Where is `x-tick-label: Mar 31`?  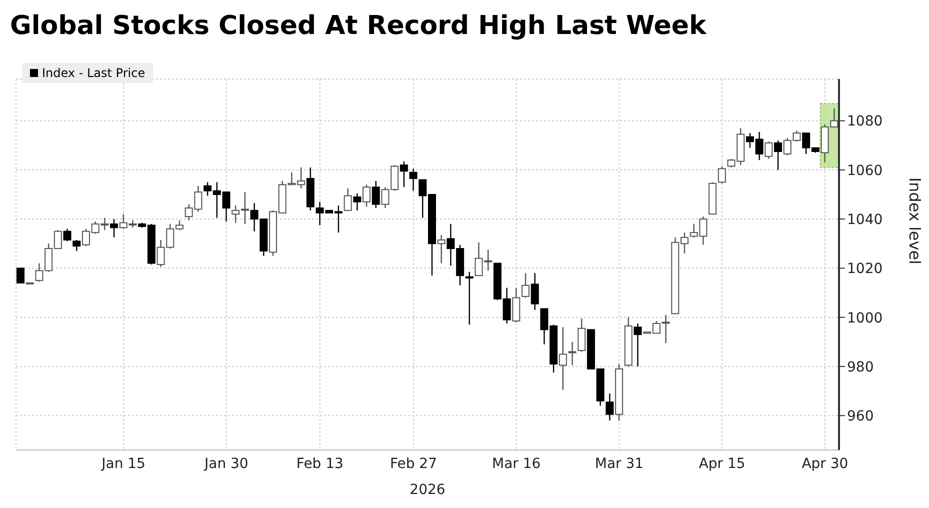
x-tick-label: Mar 31 is located at coordinates (619, 464).